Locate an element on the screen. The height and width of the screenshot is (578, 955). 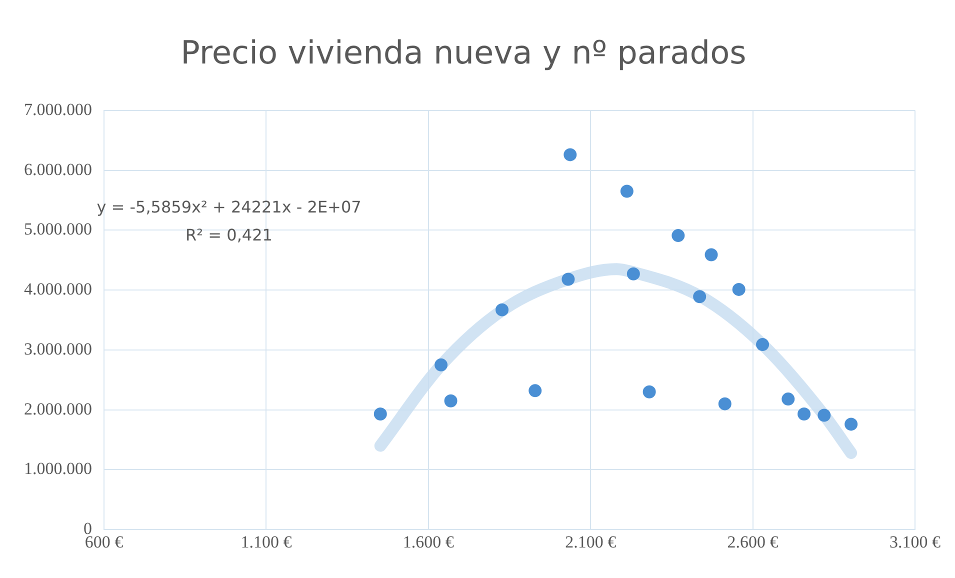
chart-title: Precio vivienda nueva y nº parados is located at coordinates (463, 53).